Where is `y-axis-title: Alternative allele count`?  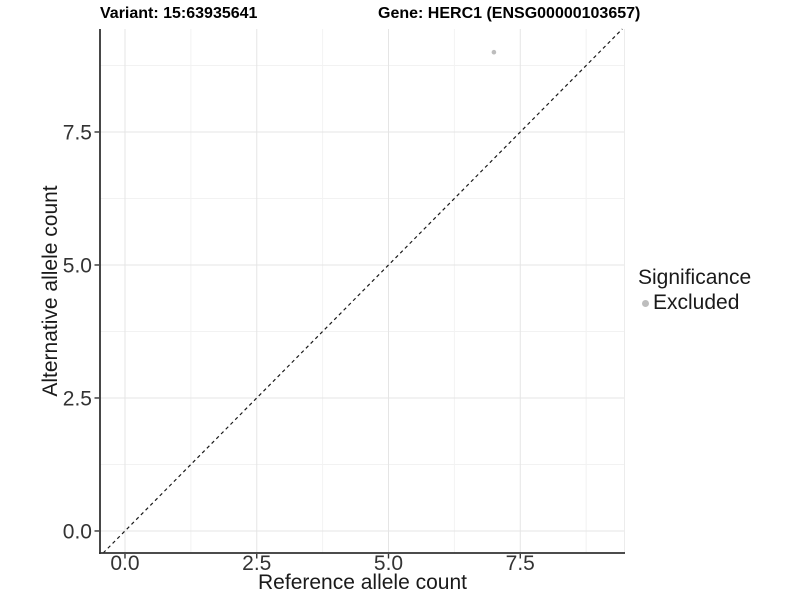
y-axis-title: Alternative allele count is located at coordinates (50, 291).